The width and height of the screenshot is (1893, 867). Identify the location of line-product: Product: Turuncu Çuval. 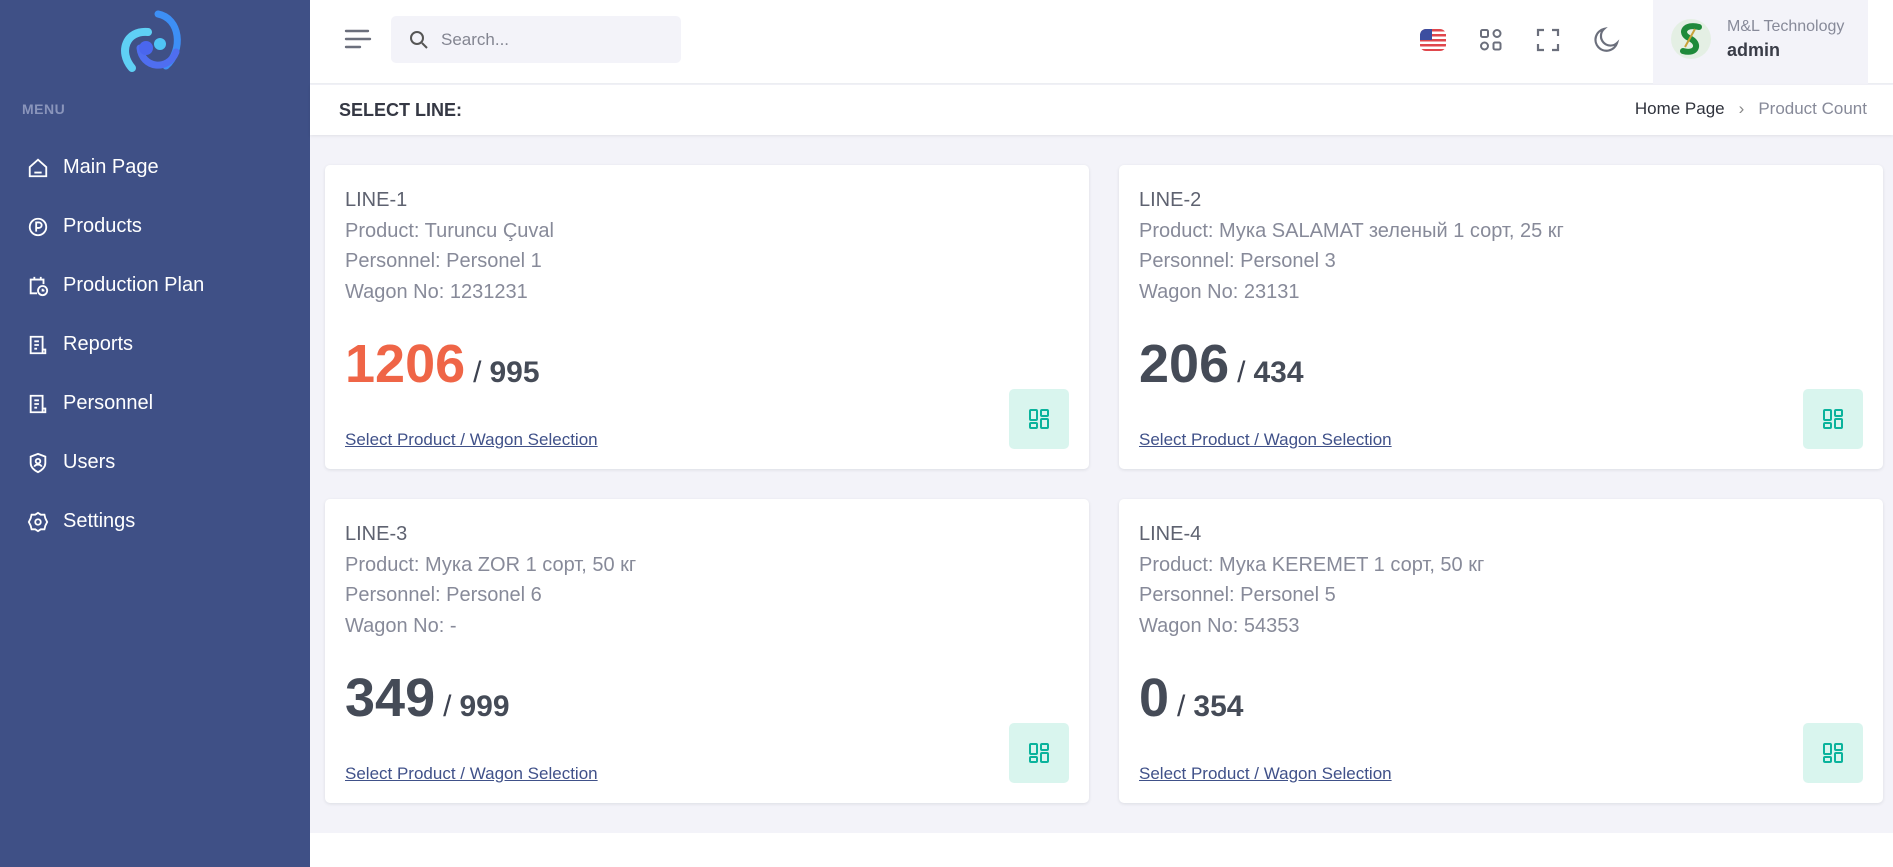
(449, 230).